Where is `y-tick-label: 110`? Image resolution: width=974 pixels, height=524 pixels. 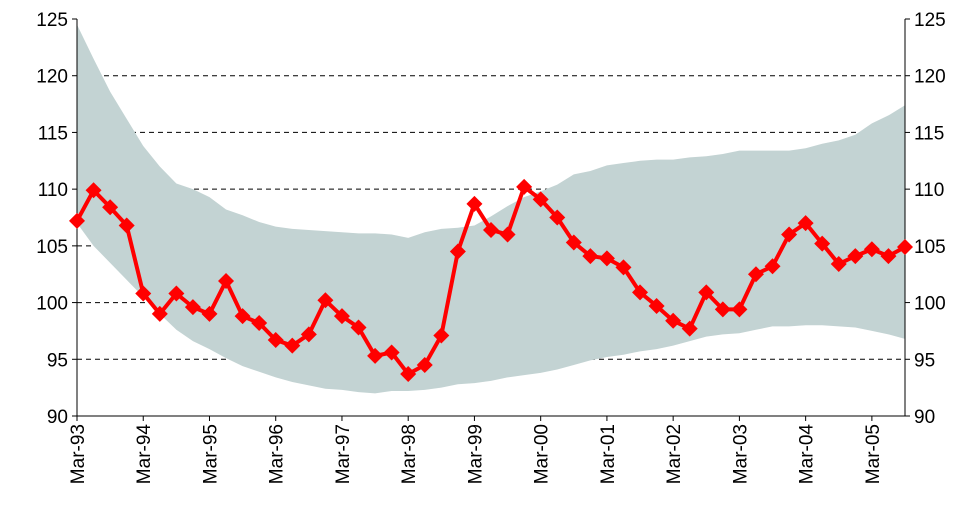 y-tick-label: 110 is located at coordinates (53, 190).